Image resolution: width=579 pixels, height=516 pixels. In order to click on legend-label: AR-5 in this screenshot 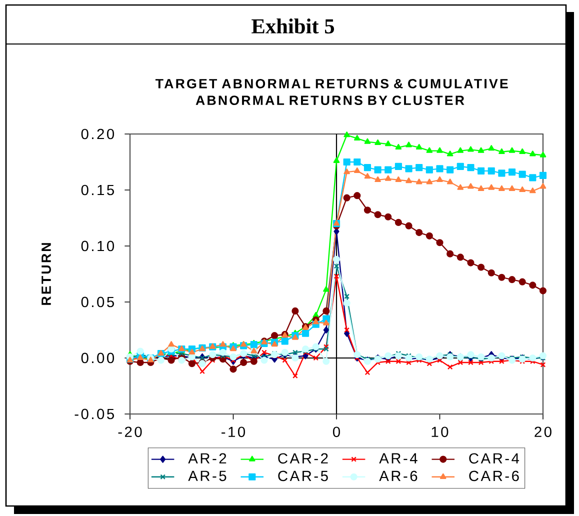, I will do `click(207, 476)`.